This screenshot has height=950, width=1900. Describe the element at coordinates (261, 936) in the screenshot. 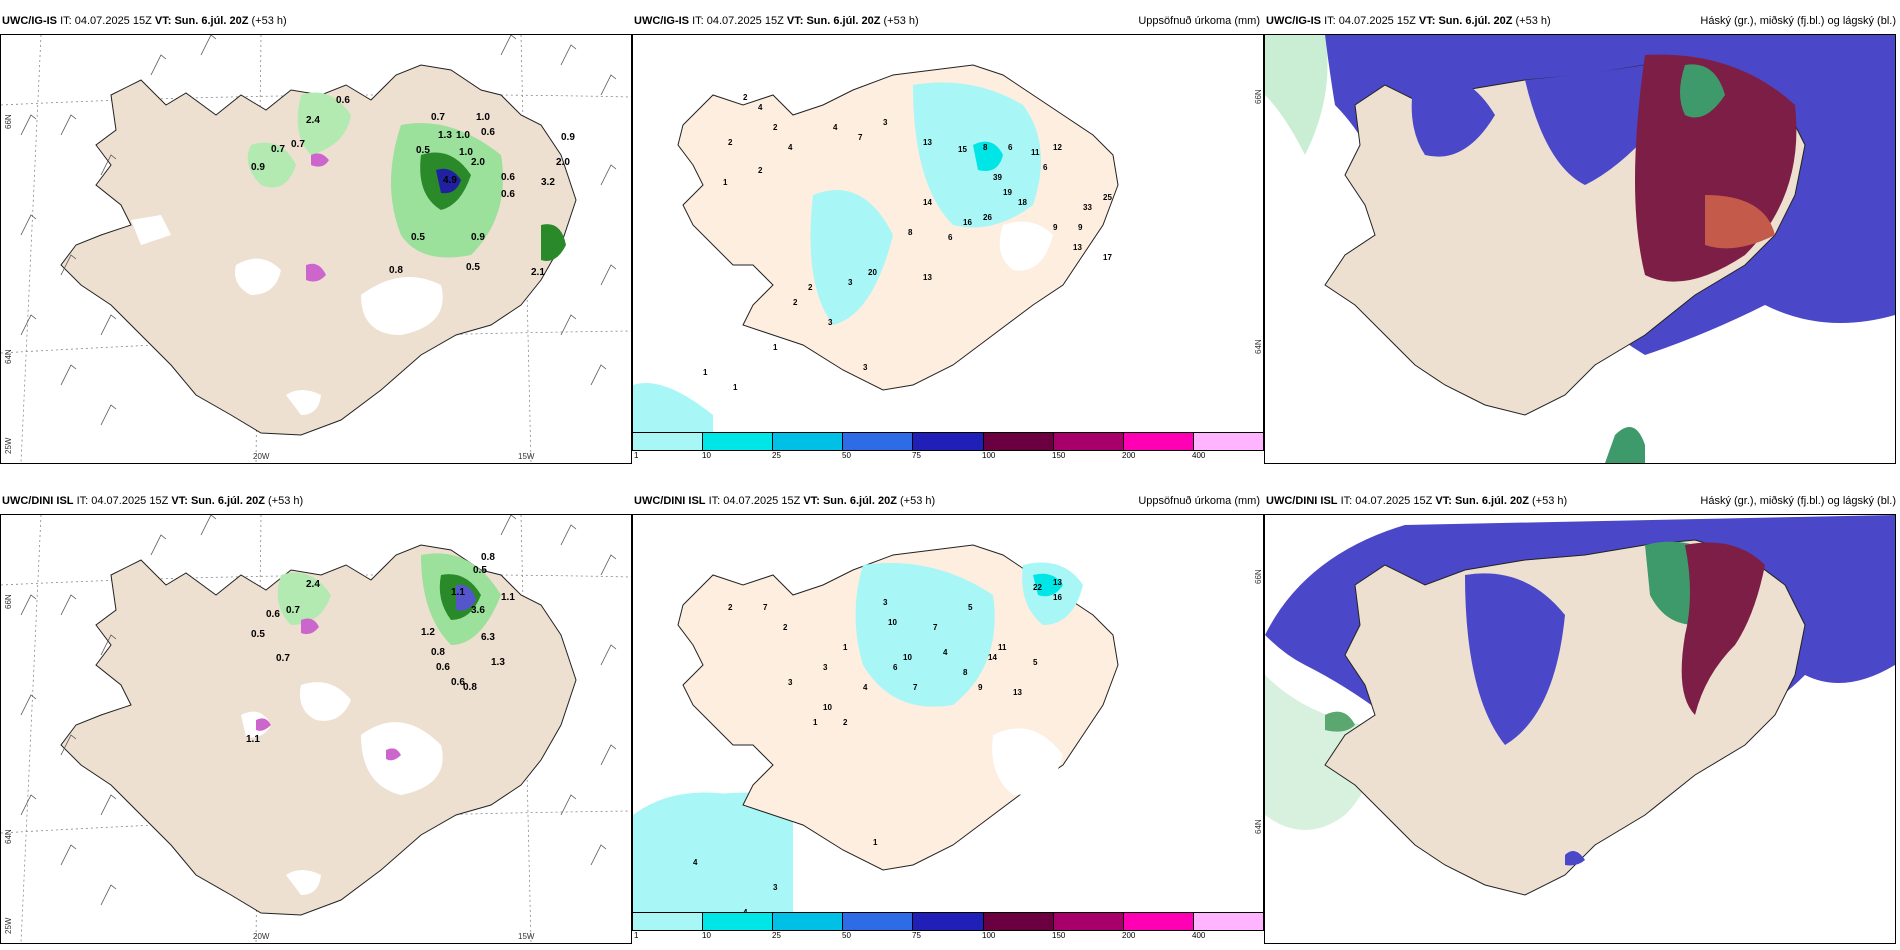

I see `lon-label: 20W` at that location.